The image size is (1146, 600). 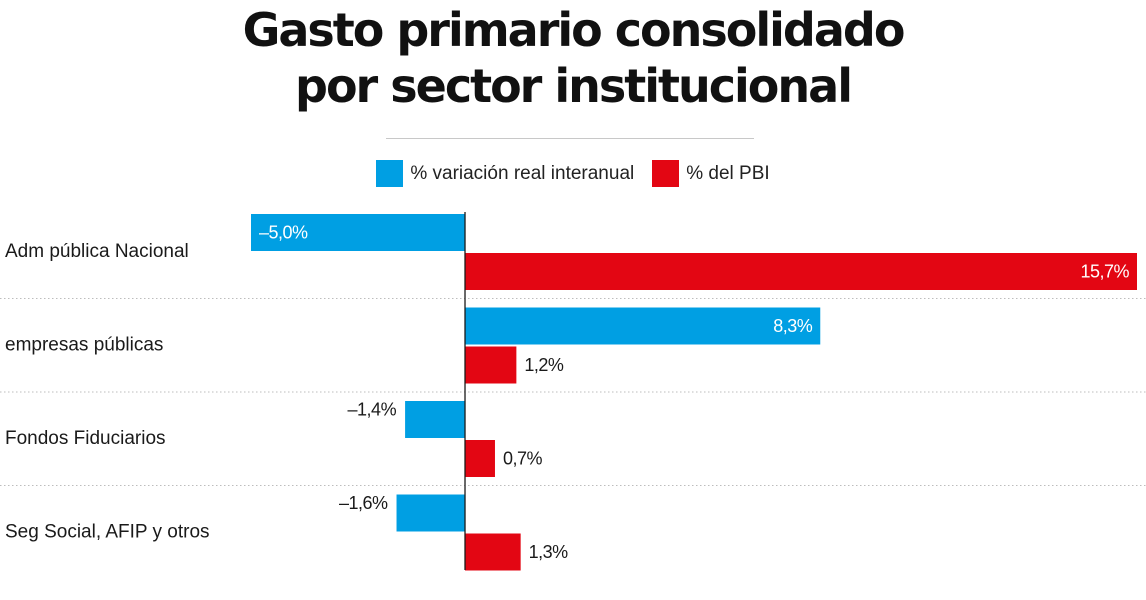 I want to click on category-label: Seg Social, AFIP y otros, so click(x=107, y=532).